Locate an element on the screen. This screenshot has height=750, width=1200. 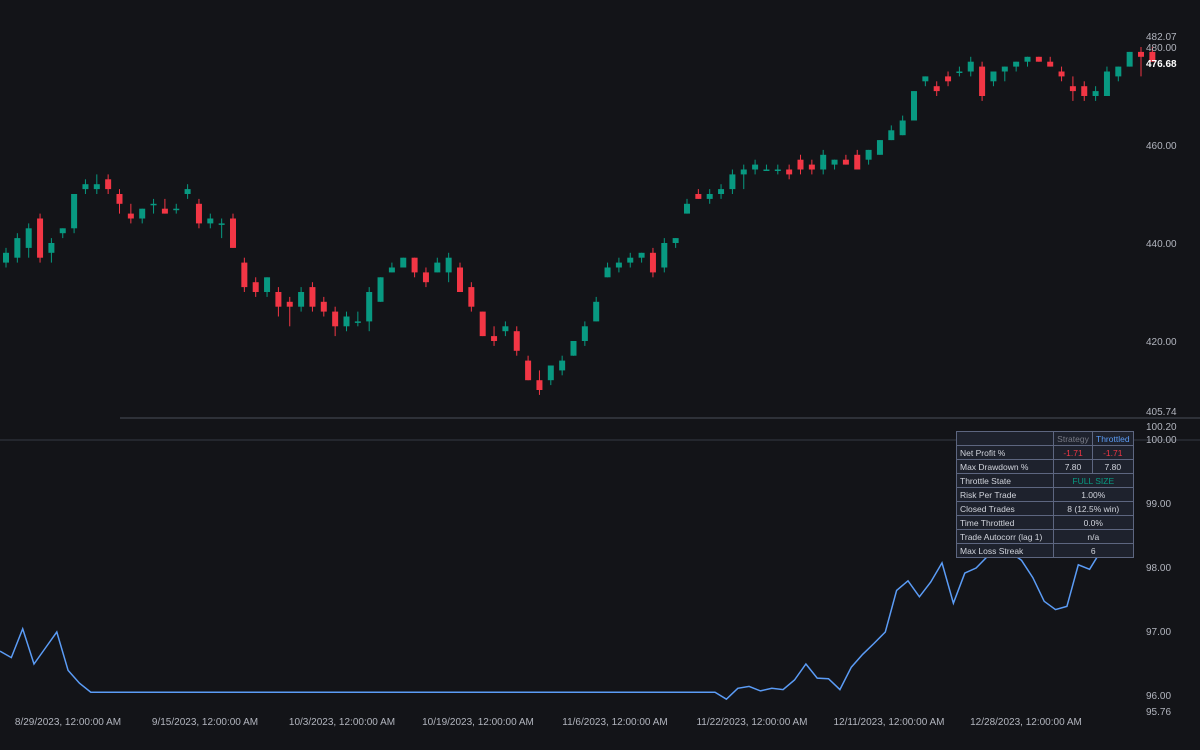
stats-label: Risk Per Trade is located at coordinates (1005, 494).